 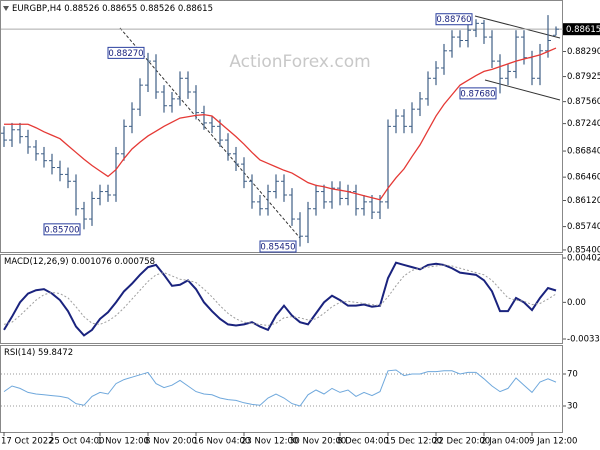 I want to click on y-tick-label: 0.86840, so click(x=583, y=152).